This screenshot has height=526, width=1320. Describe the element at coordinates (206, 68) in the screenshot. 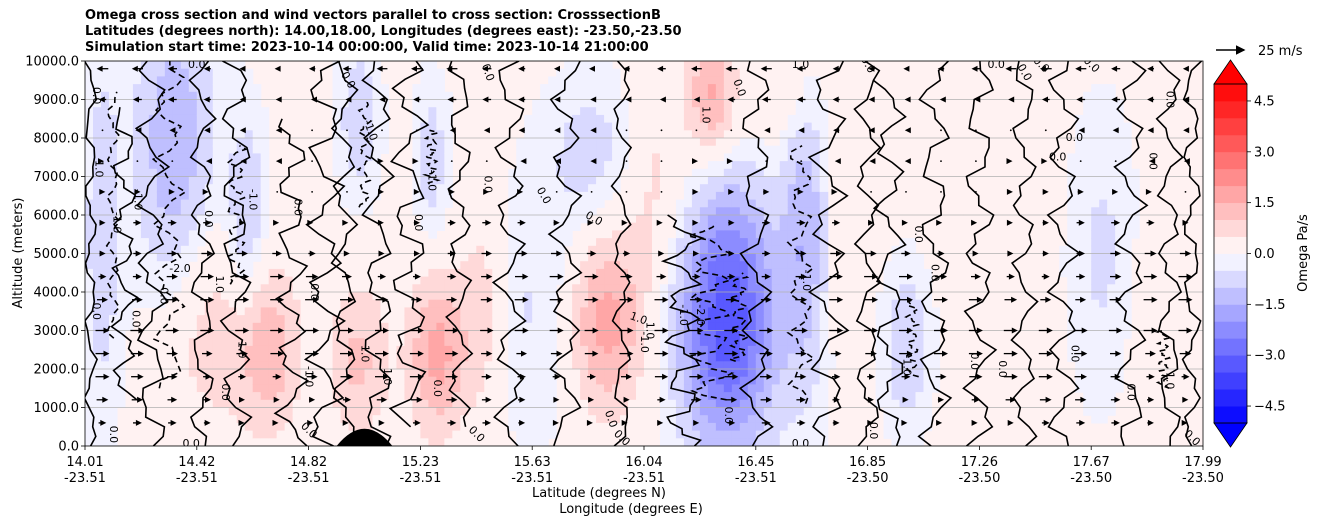

I see `wind-vector-head` at that location.